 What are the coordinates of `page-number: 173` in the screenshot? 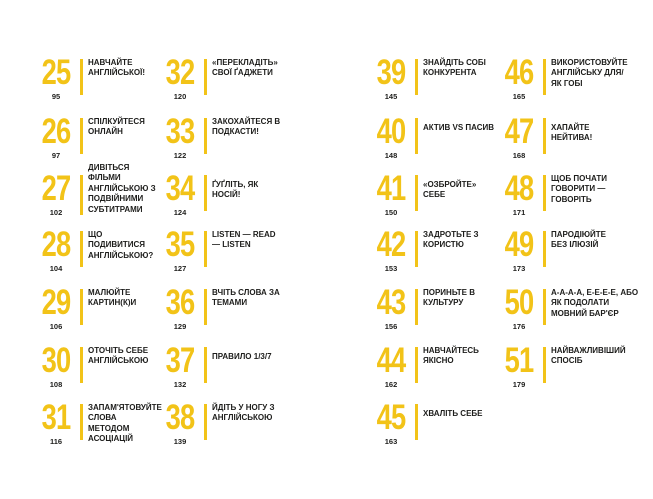 It's located at (519, 268).